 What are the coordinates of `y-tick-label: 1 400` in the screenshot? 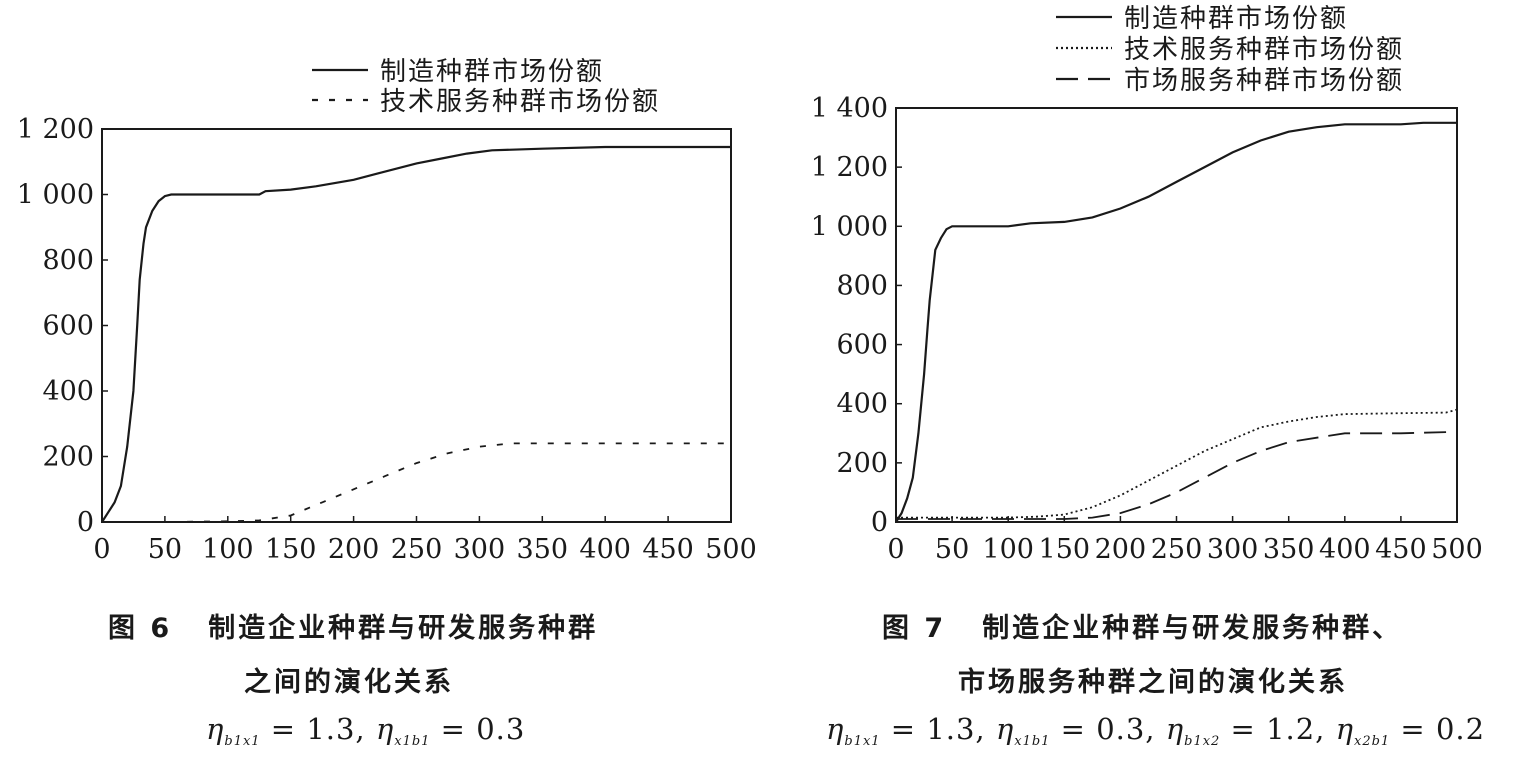 It's located at (849, 108).